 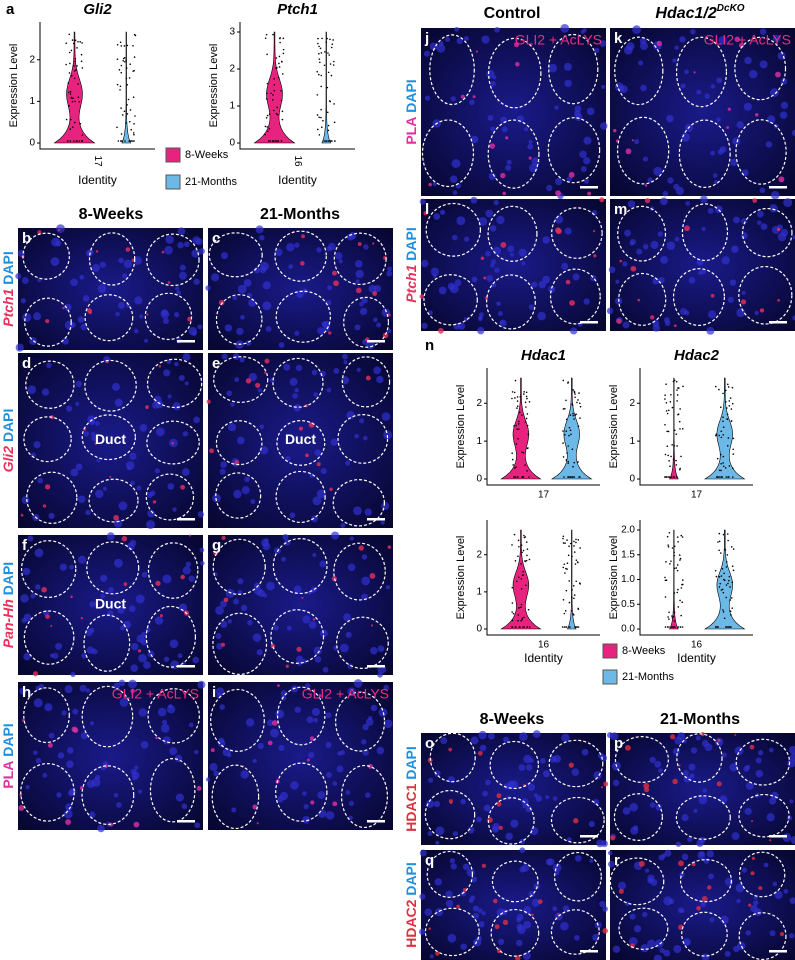 What do you see at coordinates (232, 32) in the screenshot?
I see `y-tick-label: 3` at bounding box center [232, 32].